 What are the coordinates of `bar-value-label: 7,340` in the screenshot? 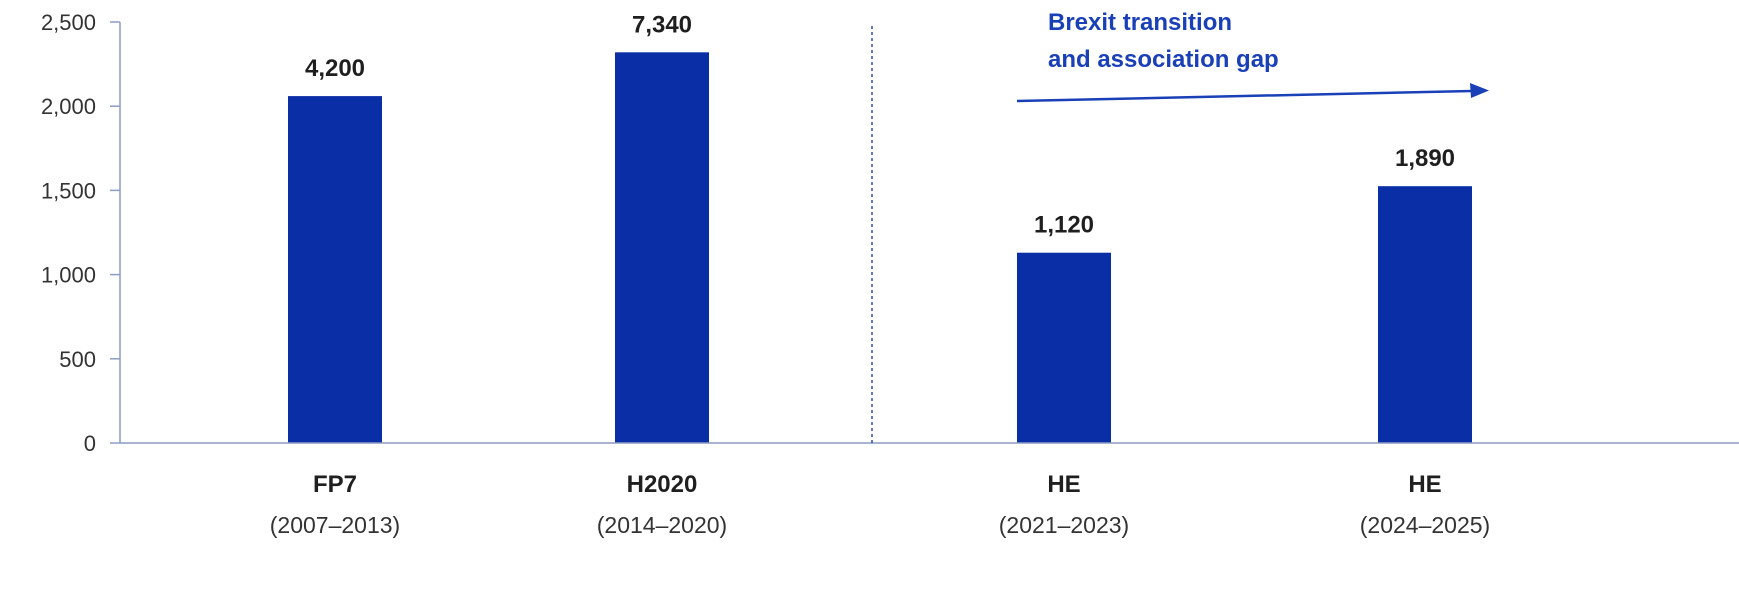 It's located at (662, 24).